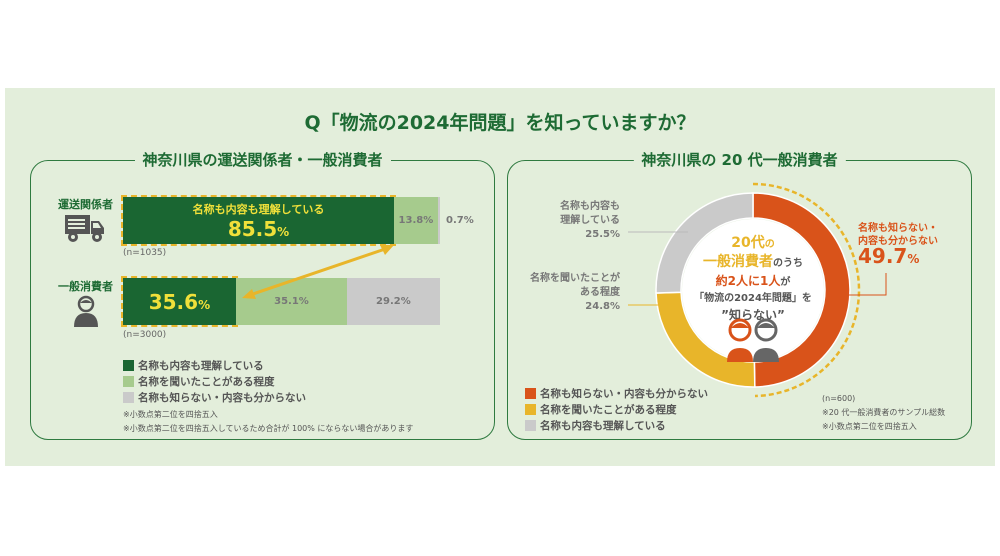 The height and width of the screenshot is (556, 1000). Describe the element at coordinates (898, 228) in the screenshot. I see `callout-text: 名称も知らない・` at that location.